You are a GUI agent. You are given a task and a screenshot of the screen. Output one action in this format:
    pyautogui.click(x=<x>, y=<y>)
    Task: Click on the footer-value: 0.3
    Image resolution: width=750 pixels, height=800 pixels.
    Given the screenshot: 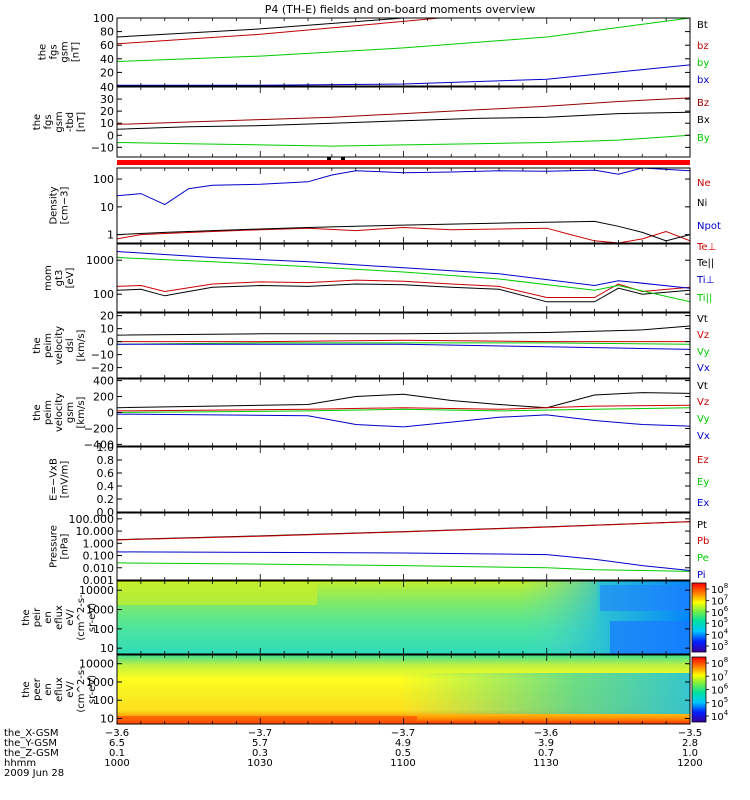 What is the action you would take?
    pyautogui.click(x=260, y=753)
    